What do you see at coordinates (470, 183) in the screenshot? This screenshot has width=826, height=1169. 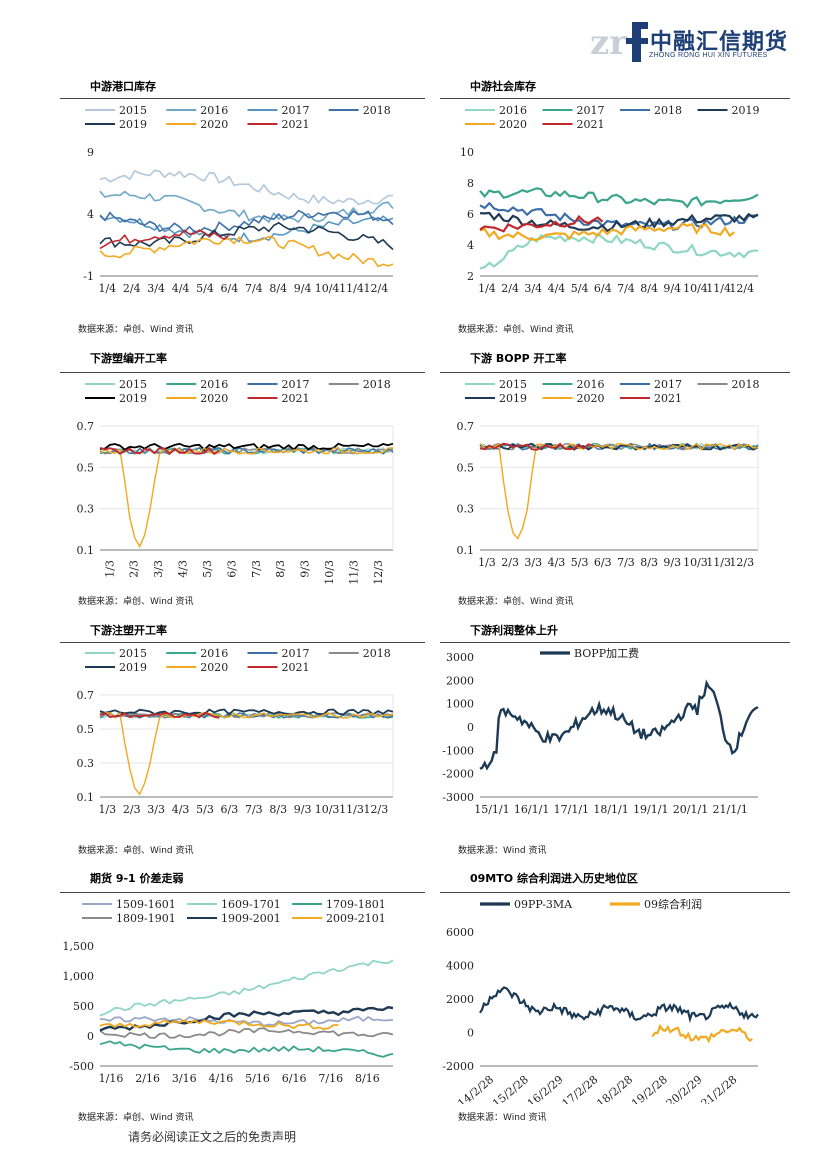 I see `y-tick-label: 8` at bounding box center [470, 183].